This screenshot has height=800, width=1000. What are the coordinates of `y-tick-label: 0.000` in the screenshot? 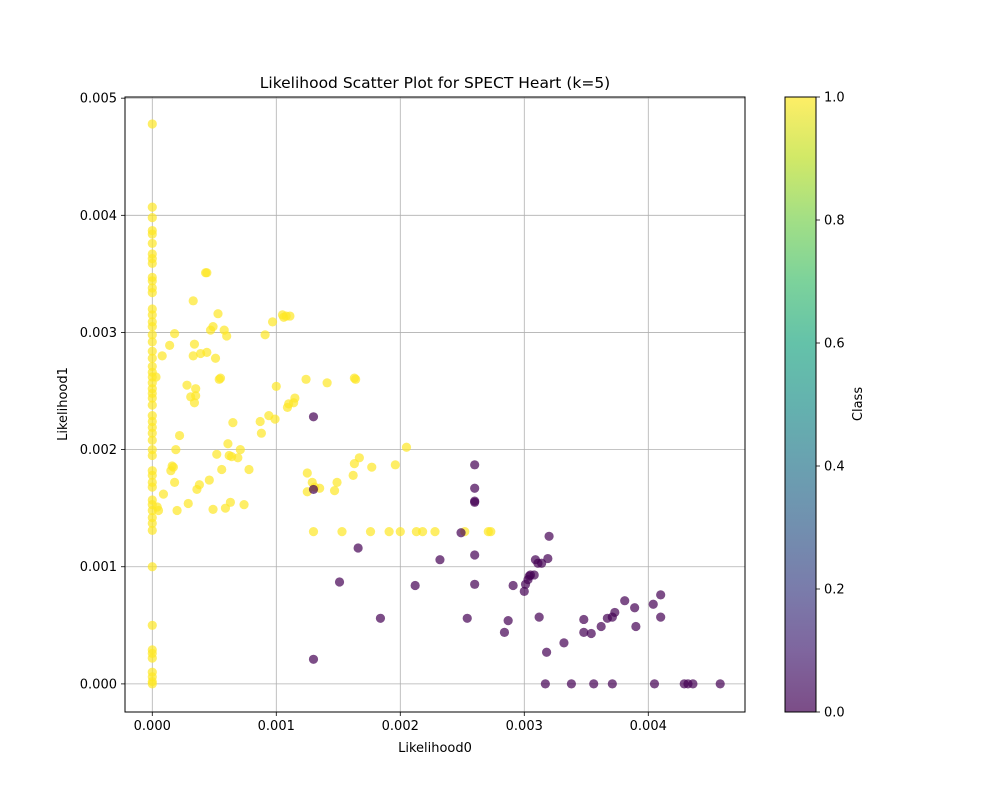 It's located at (98, 684).